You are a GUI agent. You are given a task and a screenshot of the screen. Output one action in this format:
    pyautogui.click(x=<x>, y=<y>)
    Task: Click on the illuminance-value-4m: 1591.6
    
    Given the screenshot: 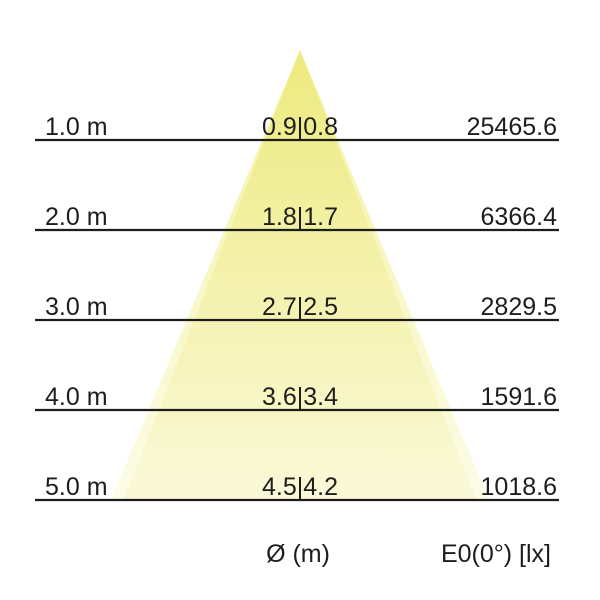 What is the action you would take?
    pyautogui.click(x=519, y=397)
    